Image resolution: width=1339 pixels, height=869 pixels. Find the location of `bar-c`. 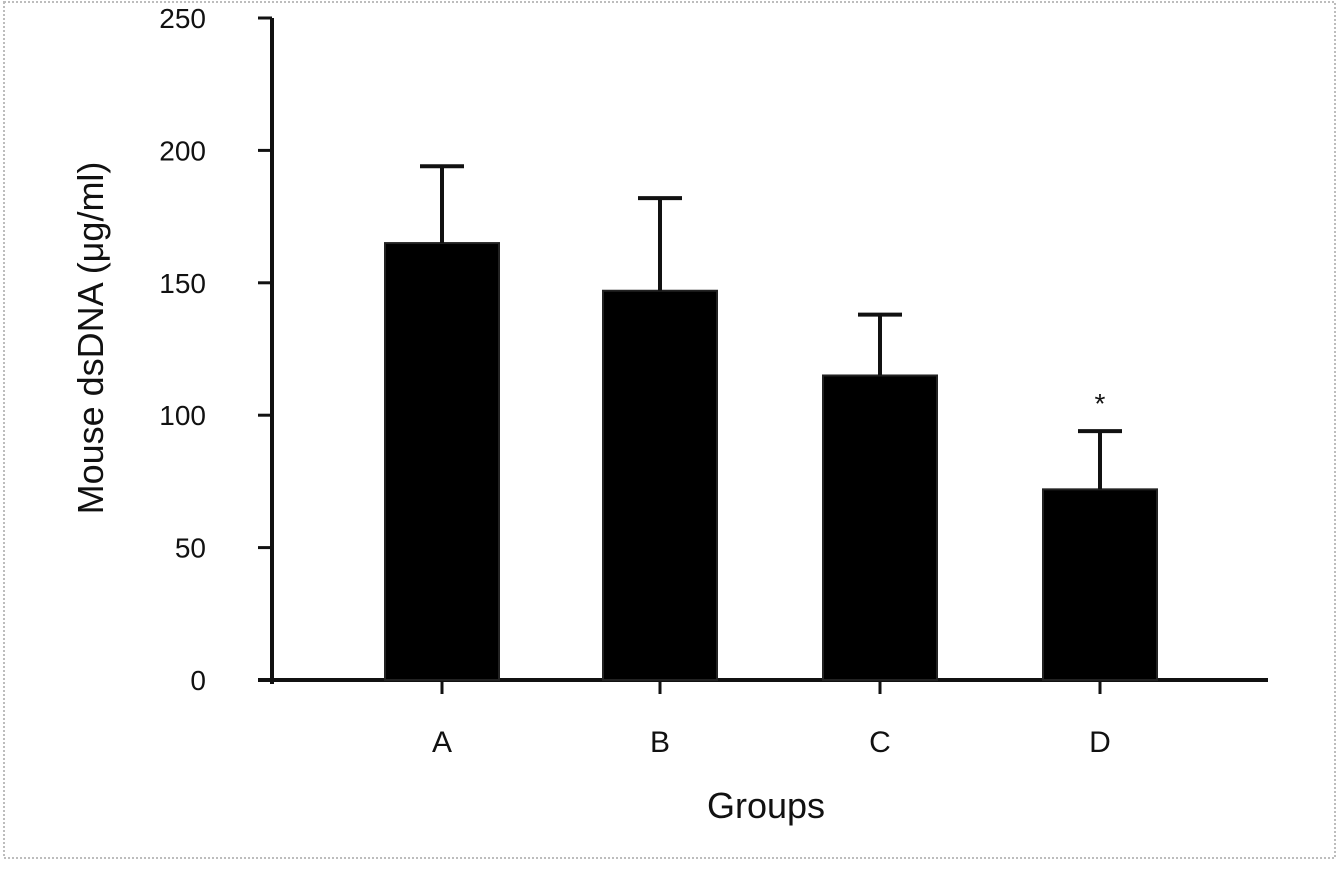

bar-c is located at coordinates (880, 527).